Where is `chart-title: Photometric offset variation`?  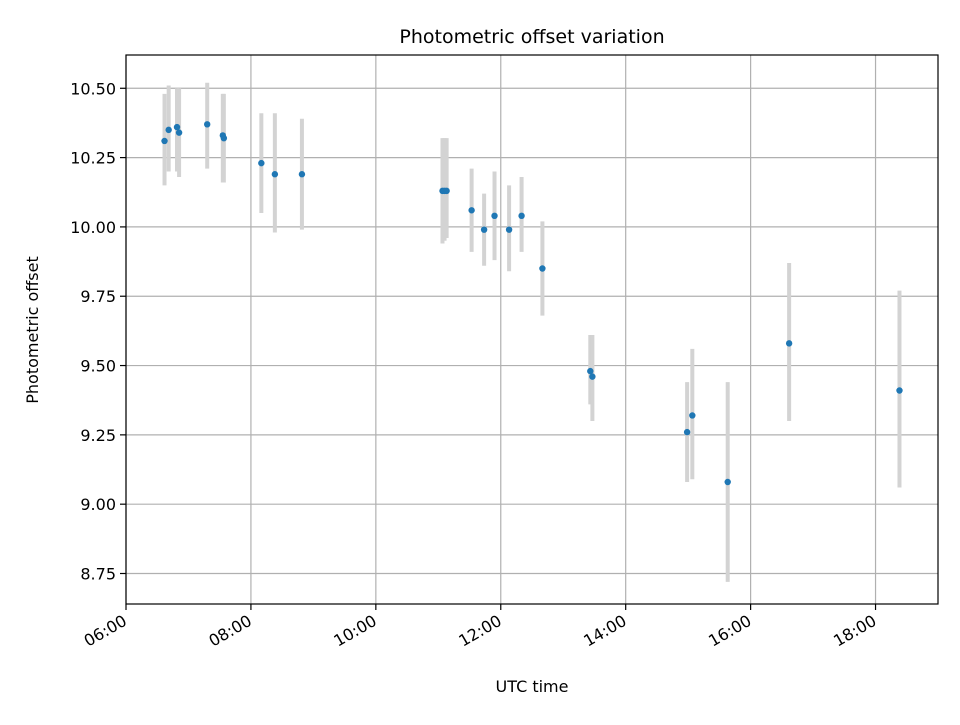
chart-title: Photometric offset variation is located at coordinates (531, 37).